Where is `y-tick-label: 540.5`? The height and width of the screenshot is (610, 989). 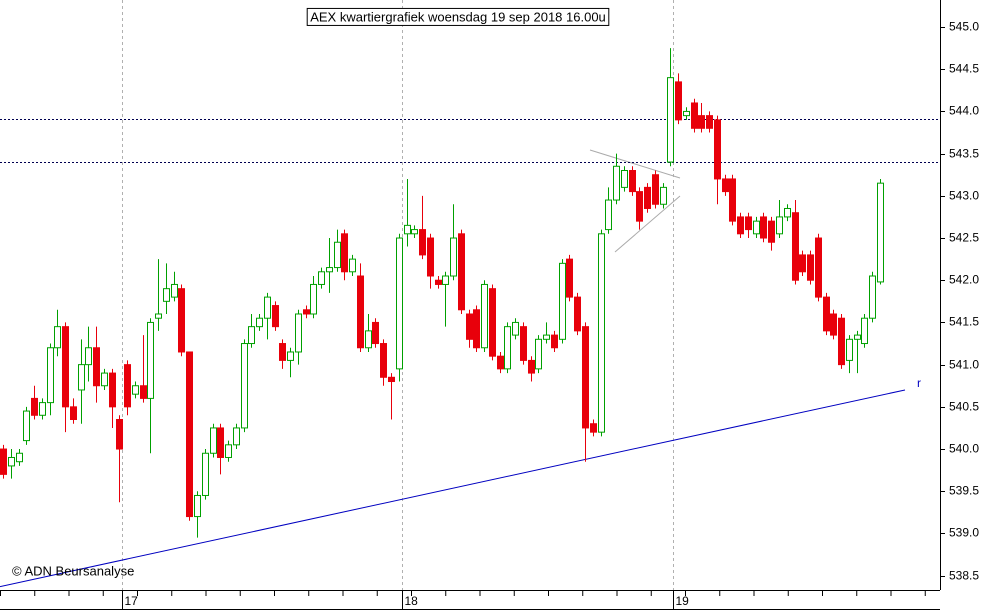 y-tick-label: 540.5 is located at coordinates (964, 407).